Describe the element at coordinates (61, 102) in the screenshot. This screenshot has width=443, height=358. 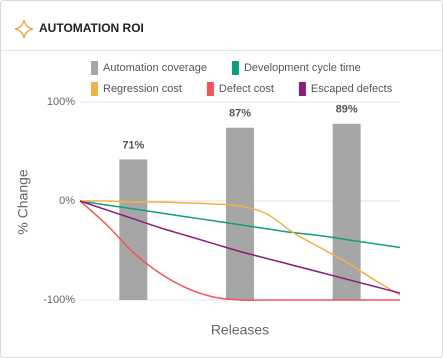
I see `y-tick-label: 100%` at that location.